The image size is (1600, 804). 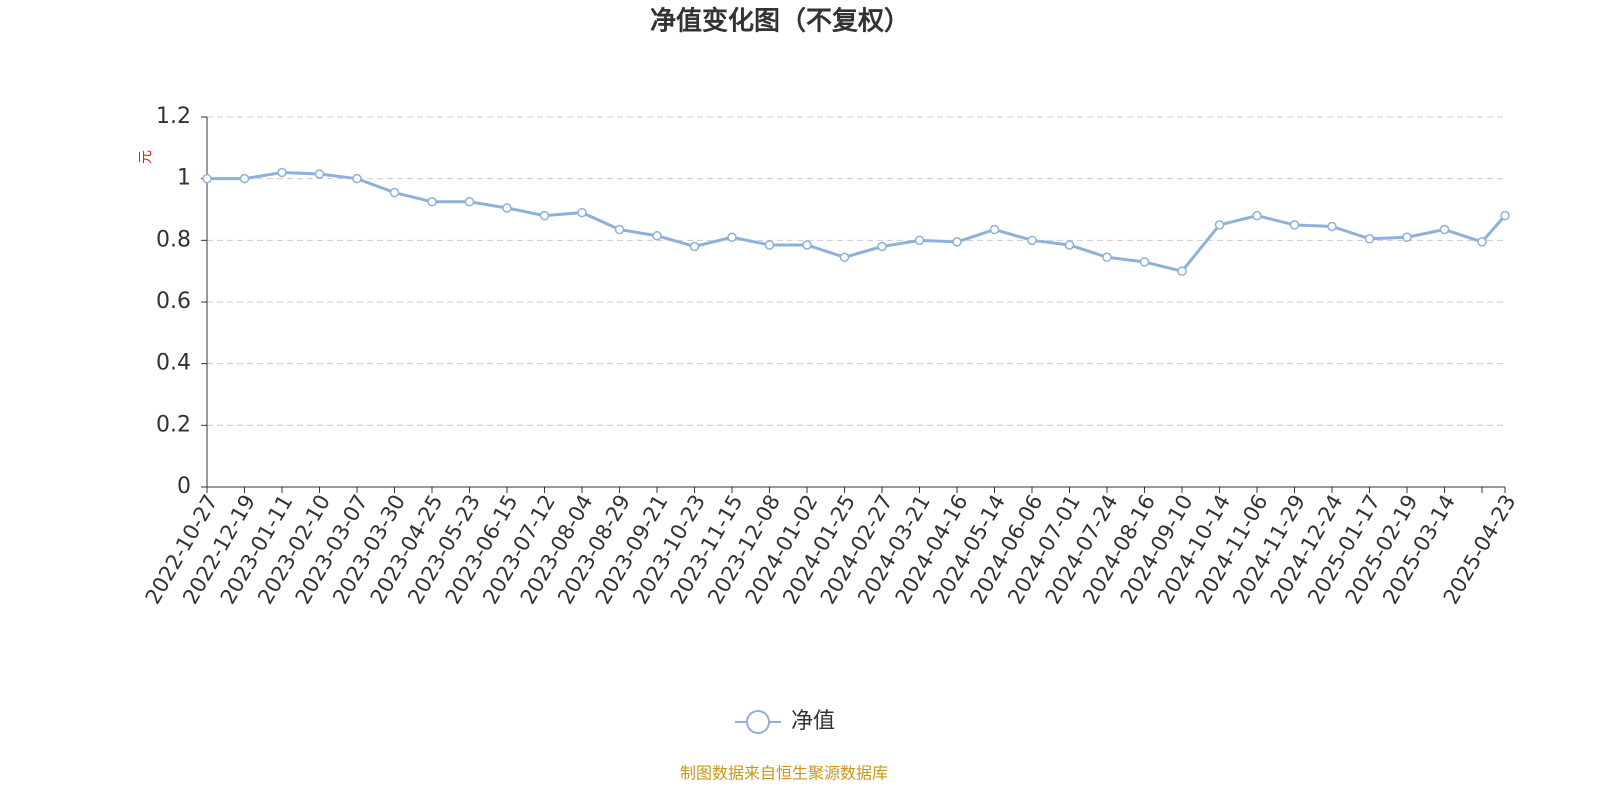 I want to click on y-axis-label: 元, so click(x=146, y=157).